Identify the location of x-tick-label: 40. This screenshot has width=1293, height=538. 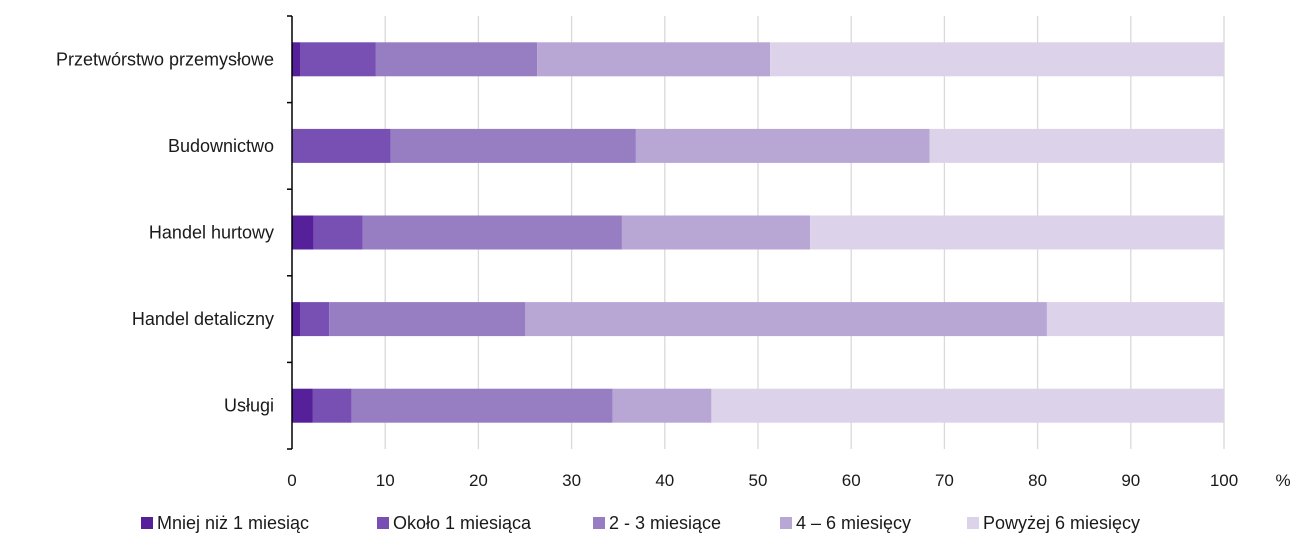
(664, 480).